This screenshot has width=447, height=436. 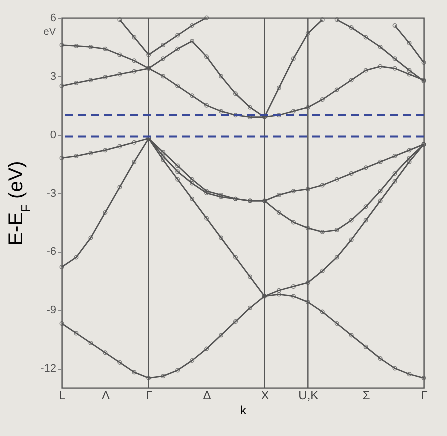 What do you see at coordinates (50, 32) in the screenshot?
I see `text: eV` at bounding box center [50, 32].